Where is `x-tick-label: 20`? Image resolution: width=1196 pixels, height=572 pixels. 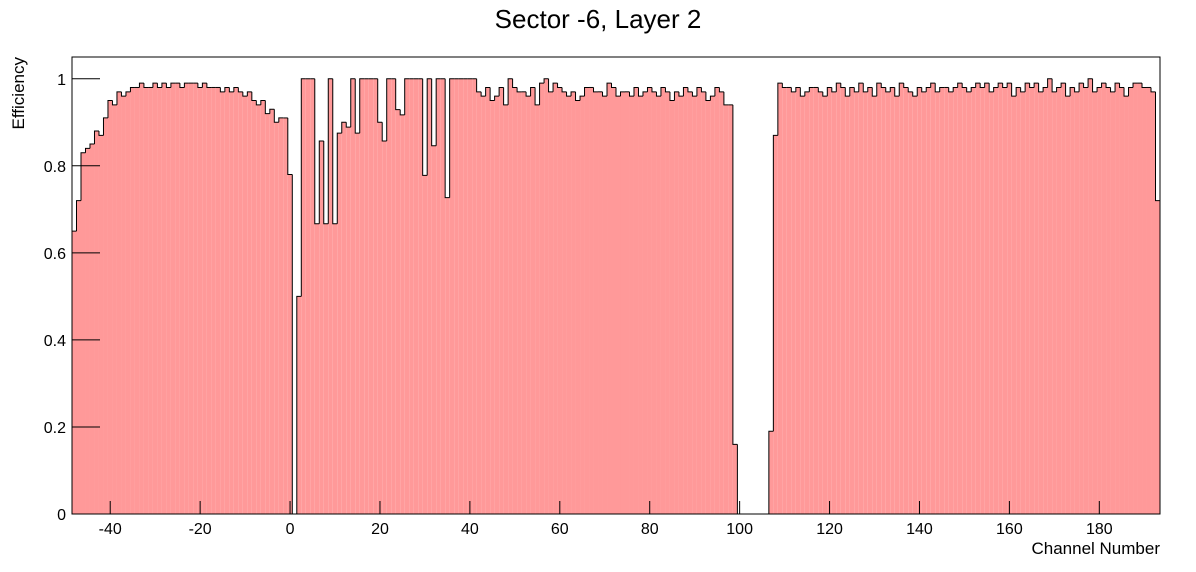
x-tick-label: 20 is located at coordinates (380, 529).